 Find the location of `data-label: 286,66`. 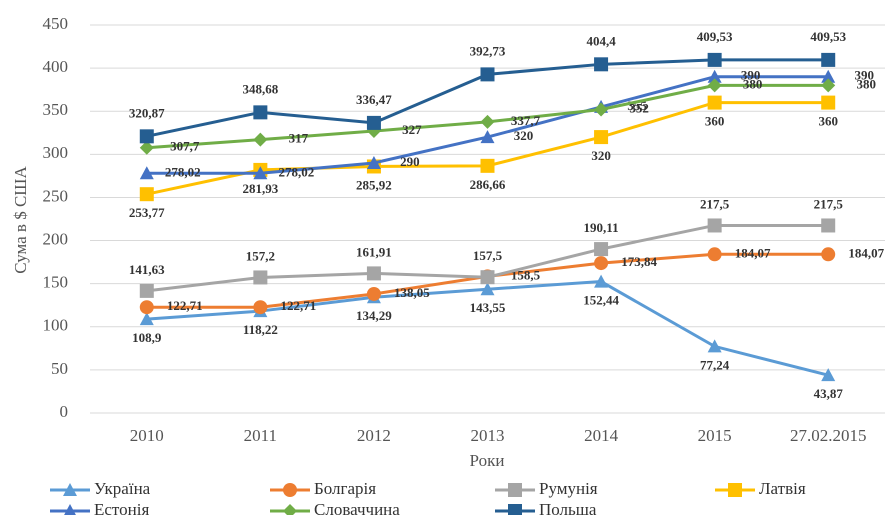

data-label: 286,66 is located at coordinates (488, 184).